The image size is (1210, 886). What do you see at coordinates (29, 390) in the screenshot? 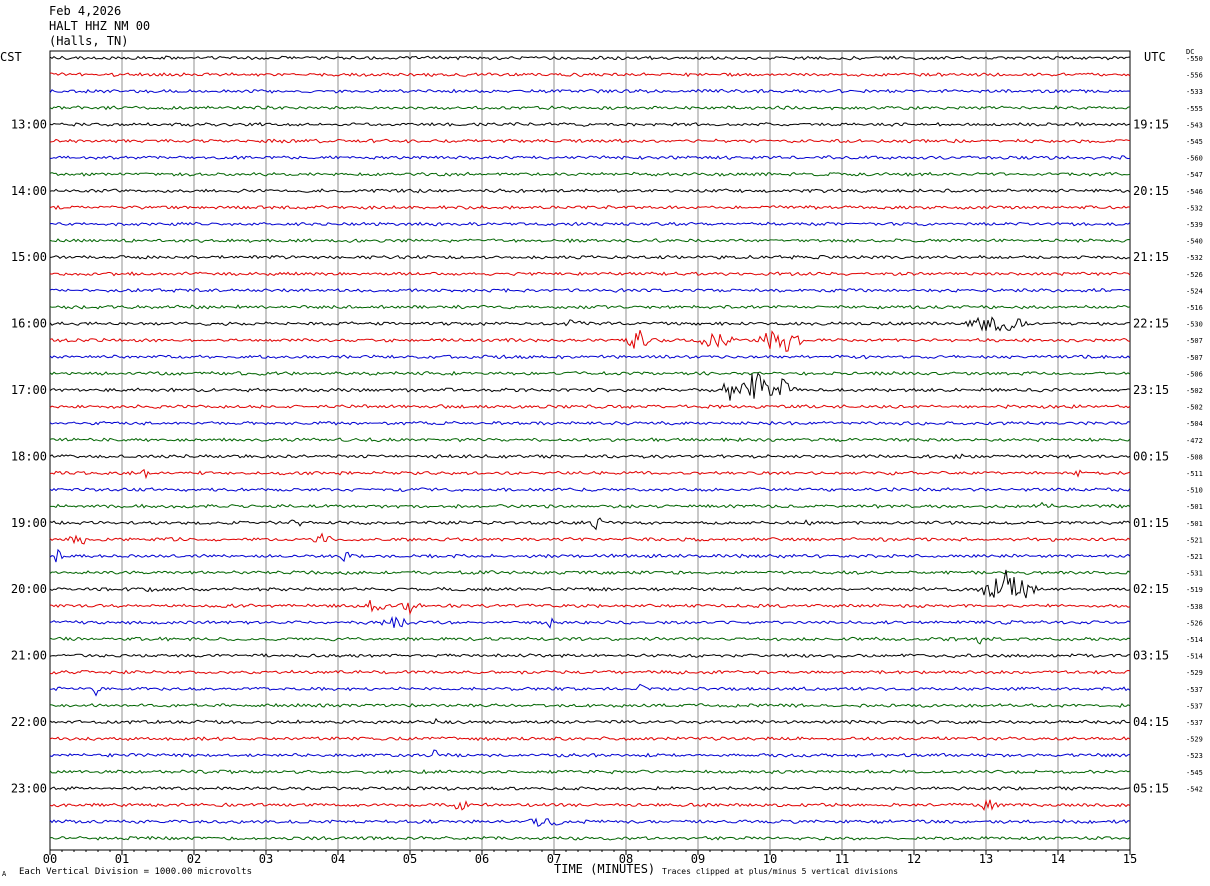
I see `cst-hour-label: 17:00` at bounding box center [29, 390].